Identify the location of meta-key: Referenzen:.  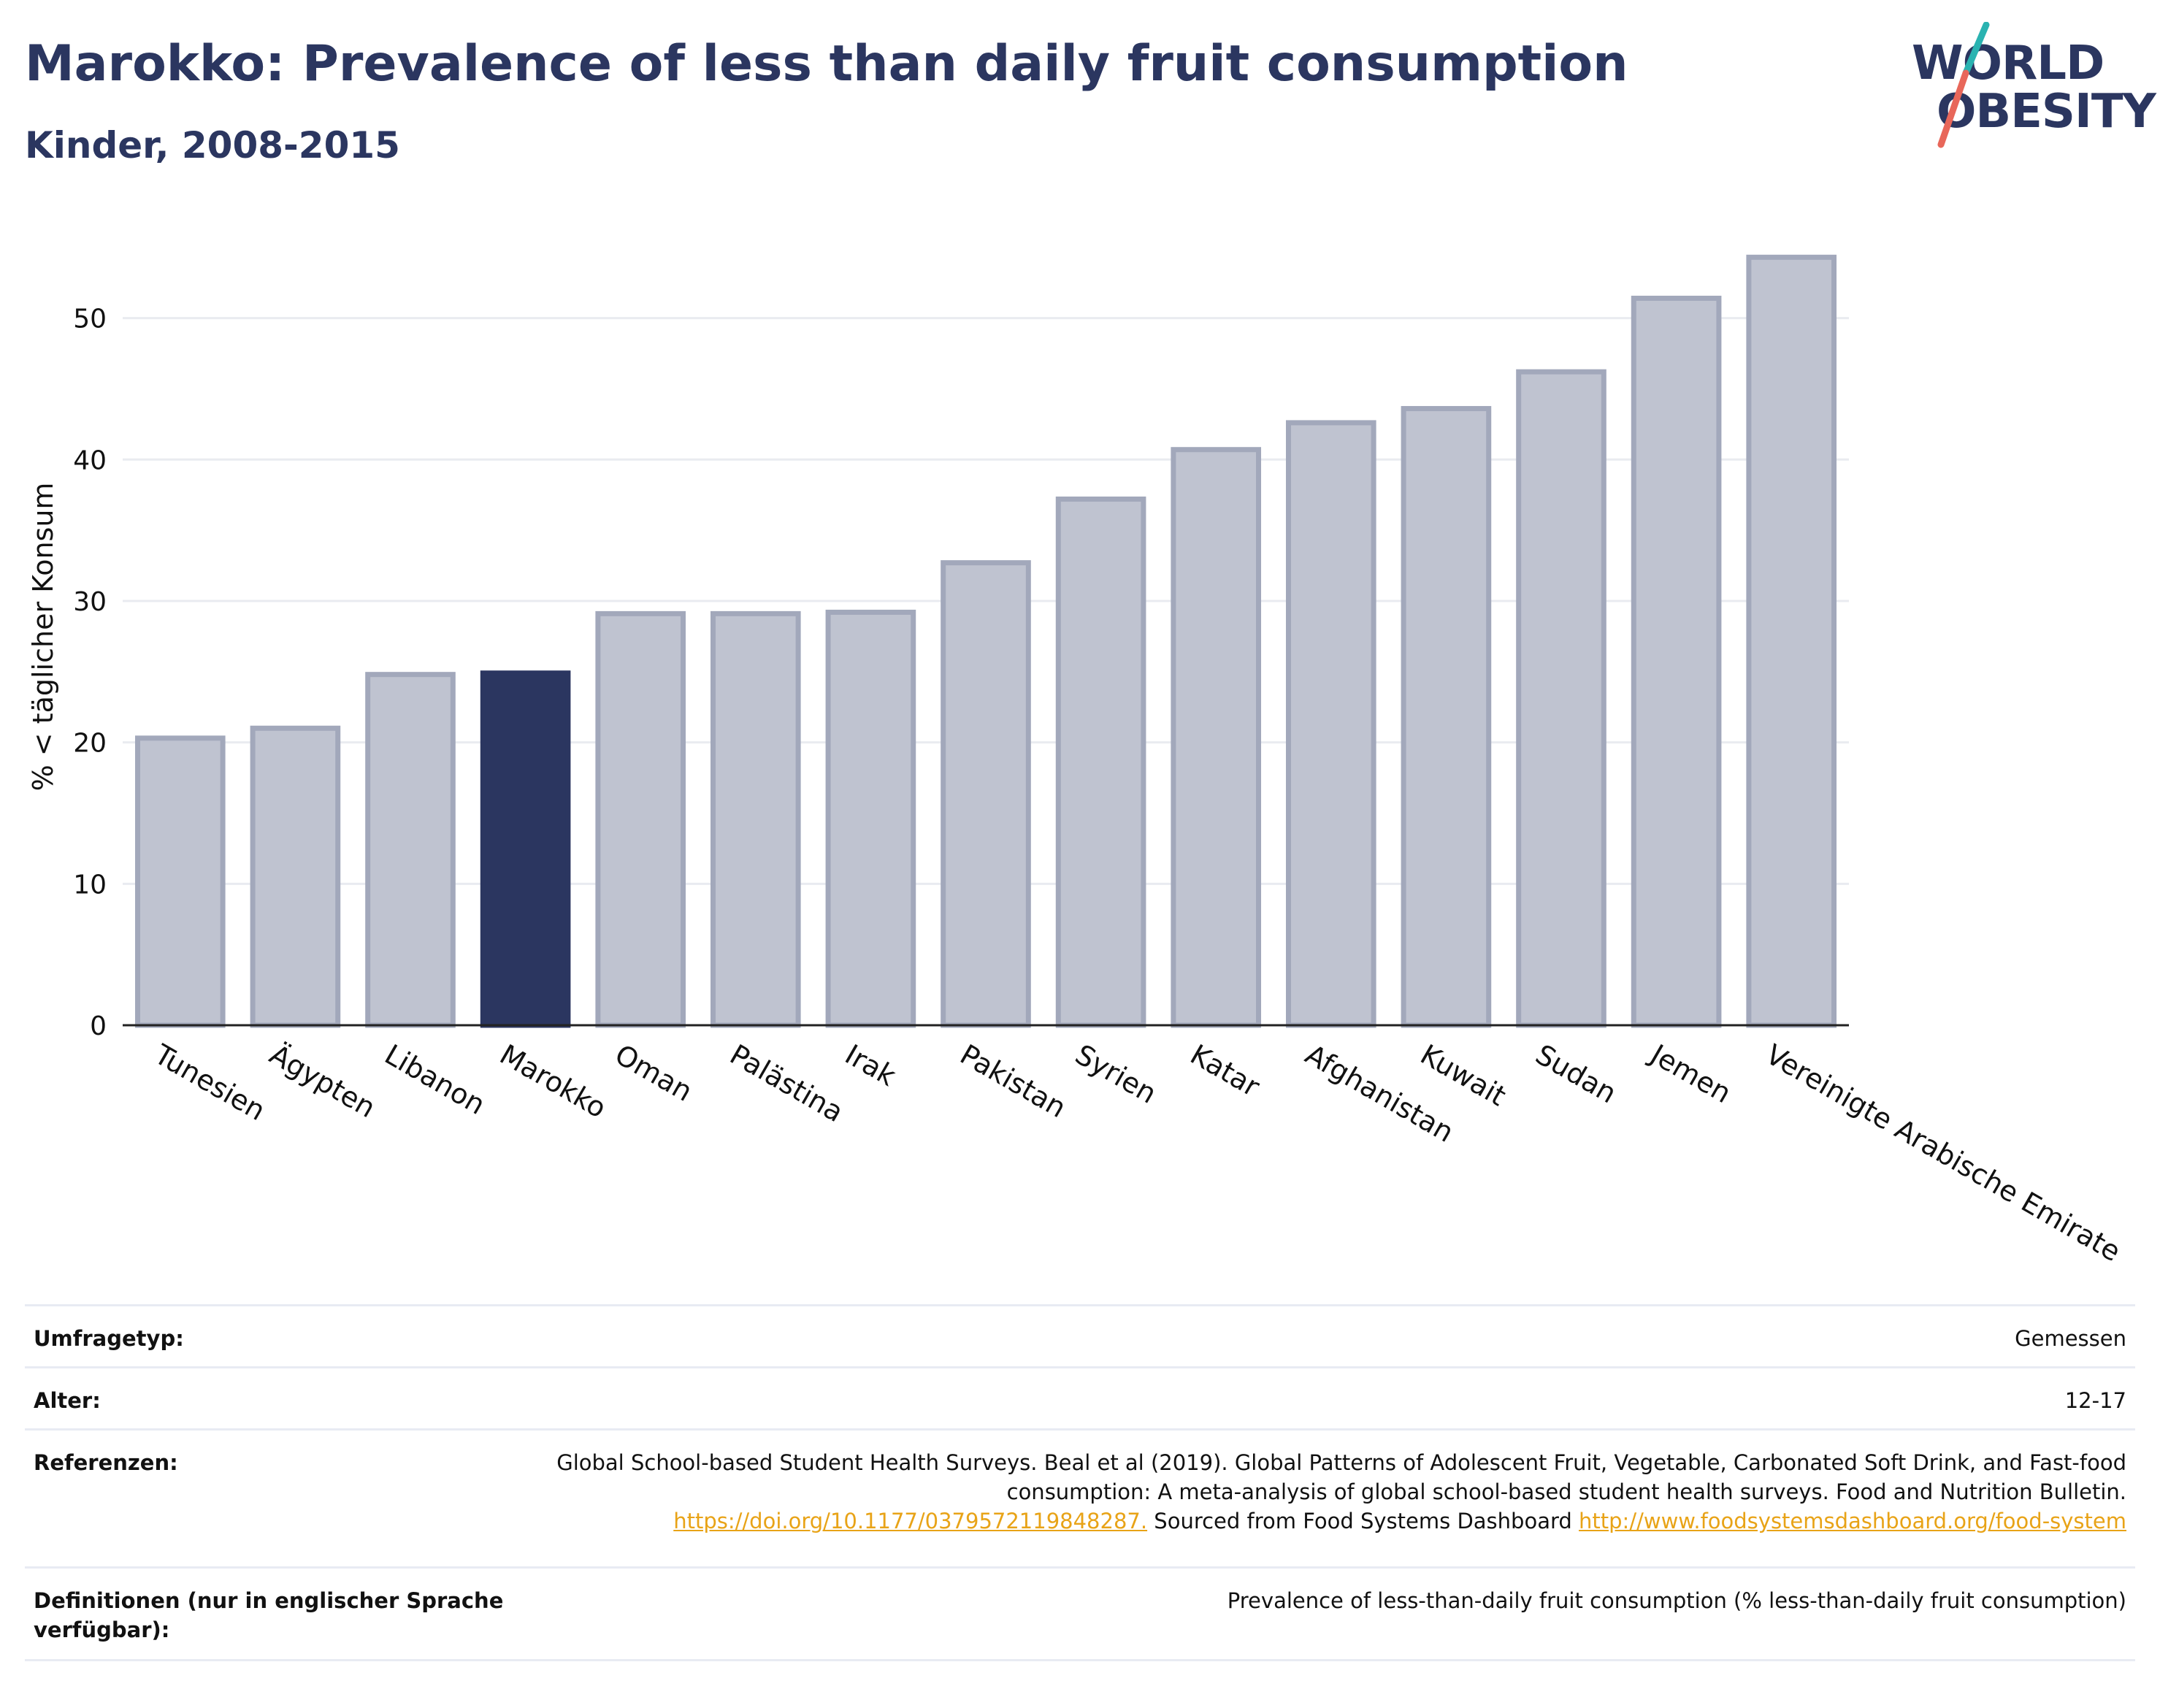
(106, 1462).